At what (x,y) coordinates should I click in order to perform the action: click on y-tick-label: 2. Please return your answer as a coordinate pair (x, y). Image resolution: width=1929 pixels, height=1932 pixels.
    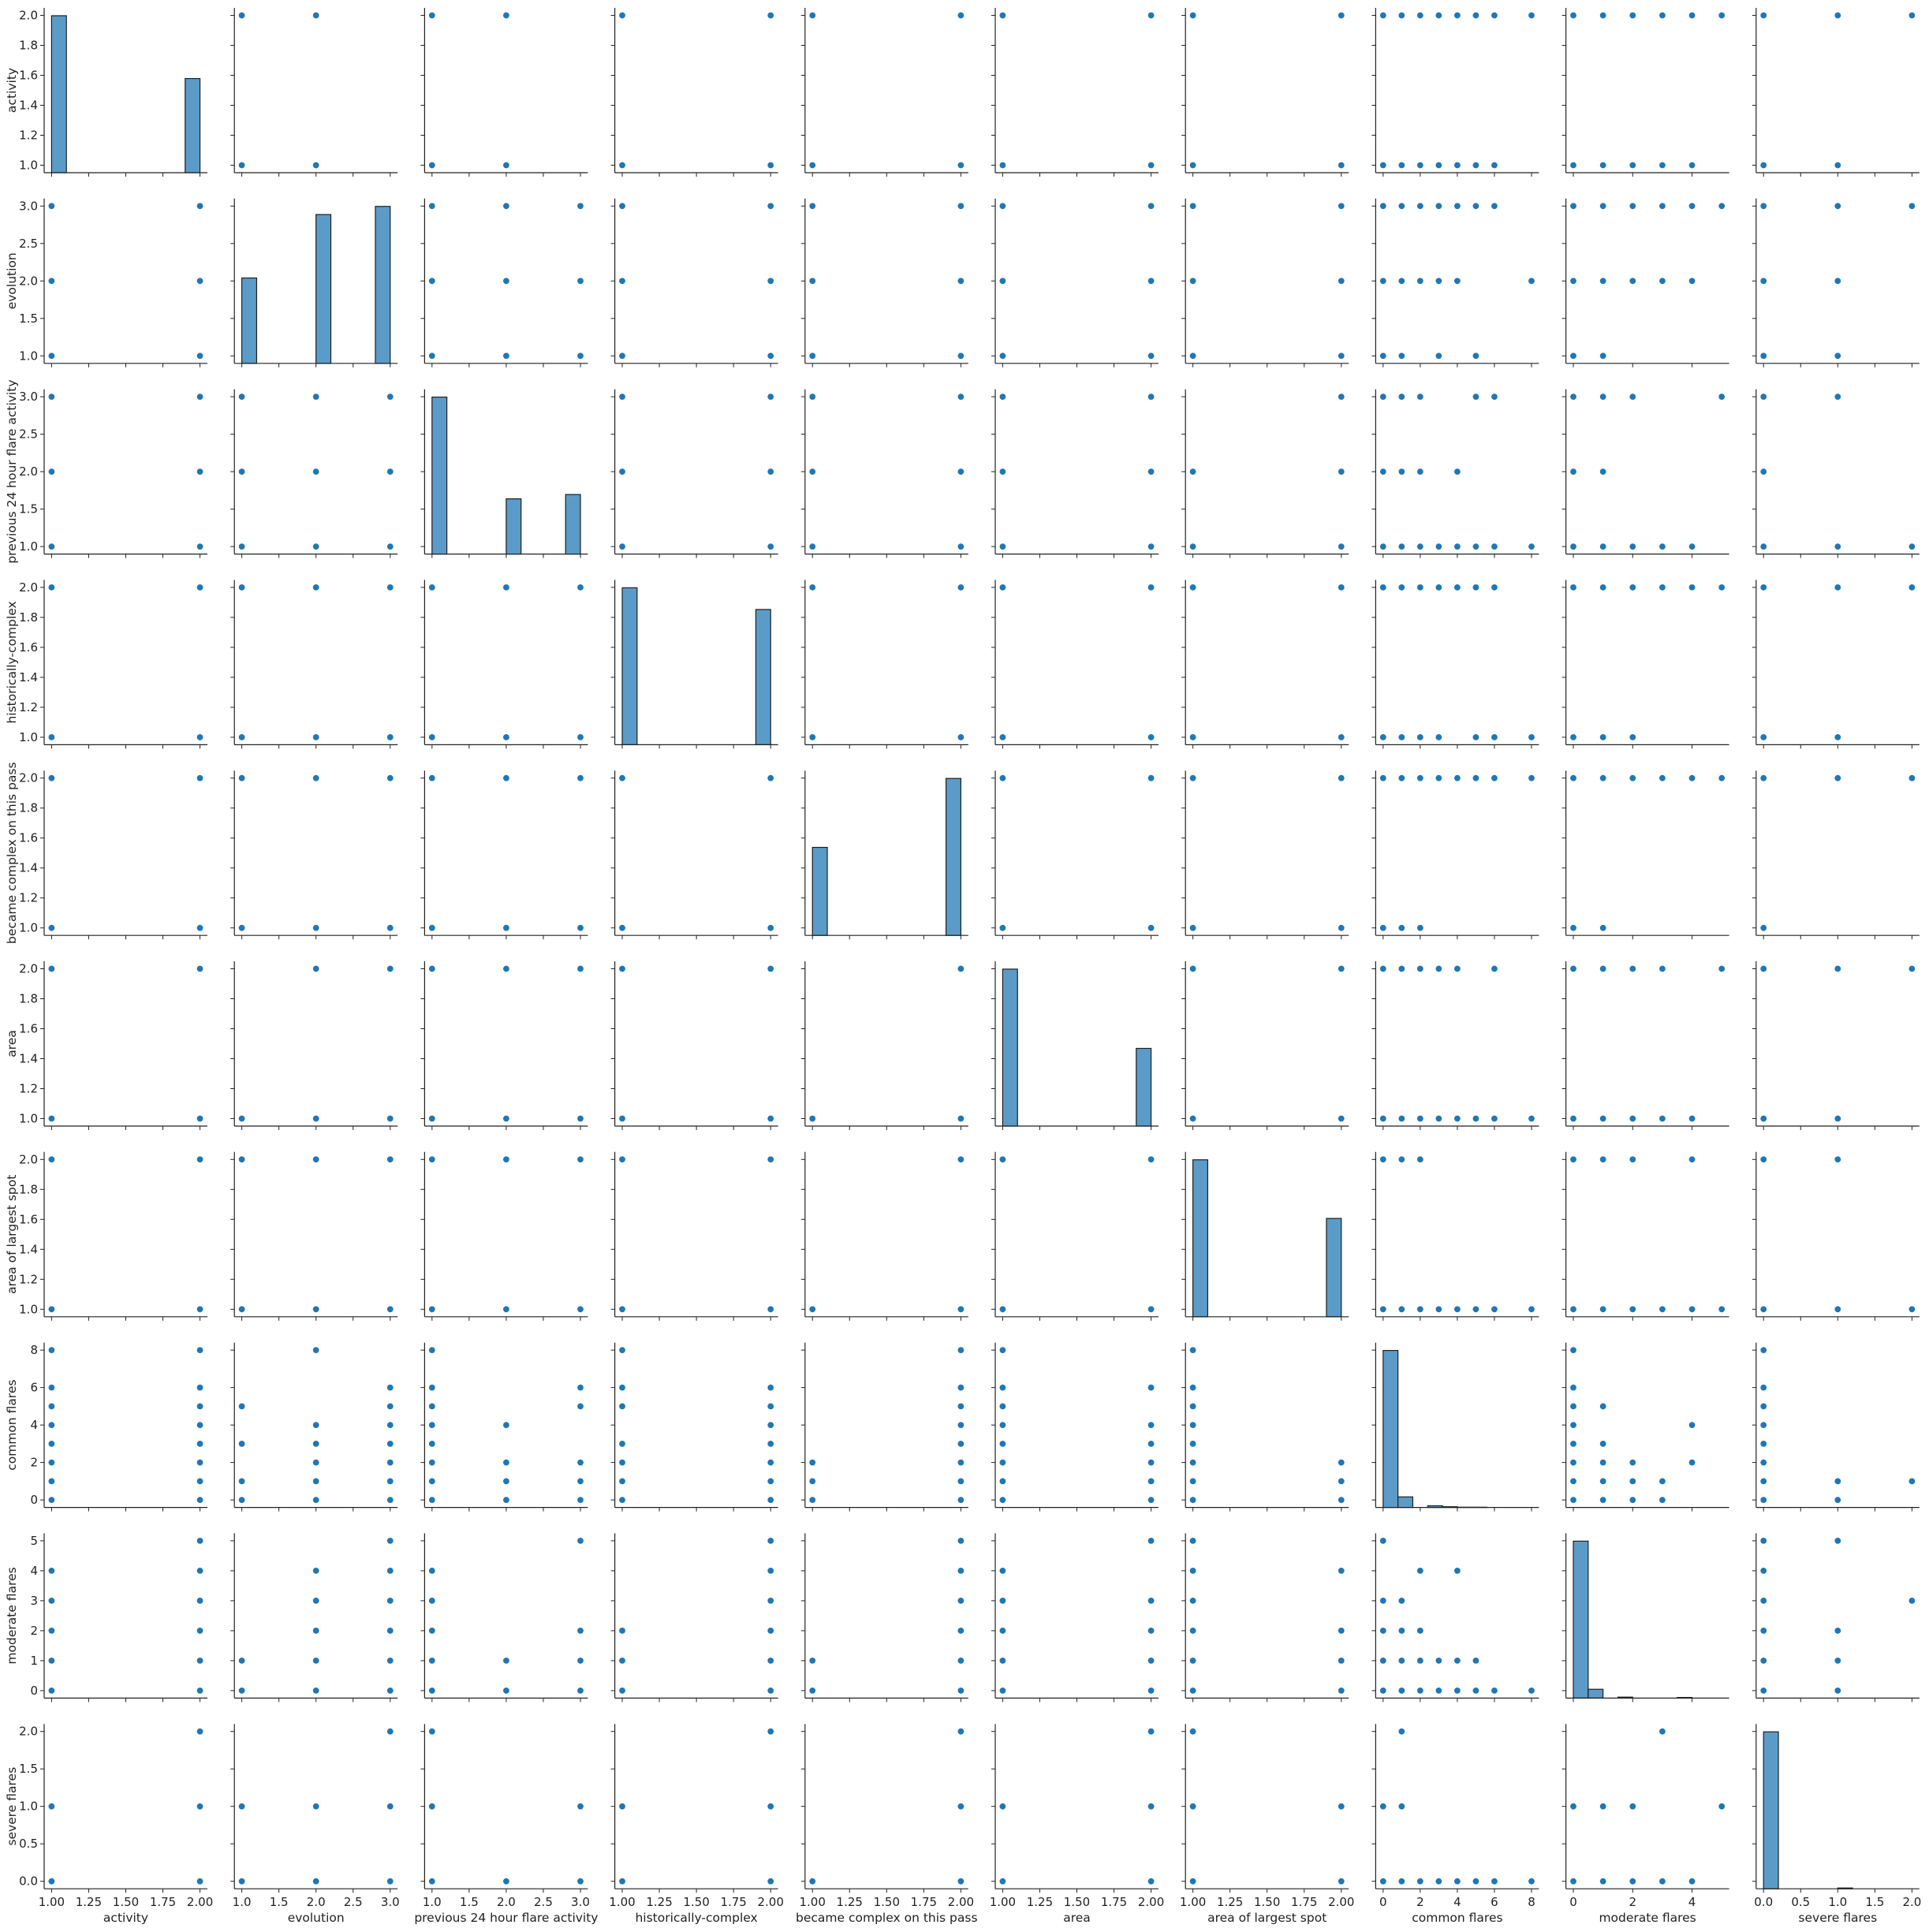
    Looking at the image, I should click on (34, 1463).